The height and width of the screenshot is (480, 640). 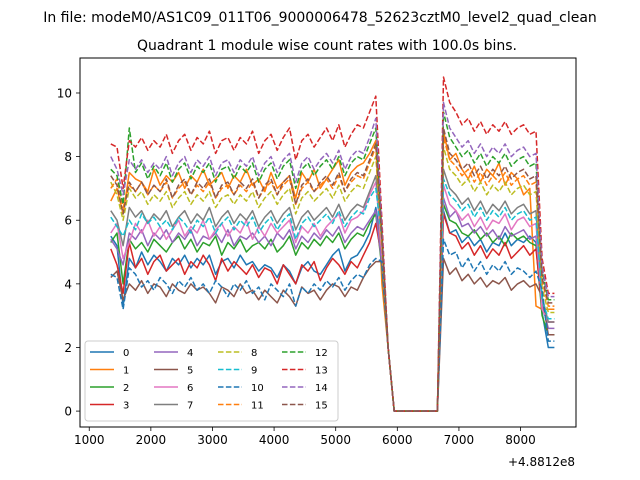 I want to click on x-tick-label: 1000, so click(x=89, y=440).